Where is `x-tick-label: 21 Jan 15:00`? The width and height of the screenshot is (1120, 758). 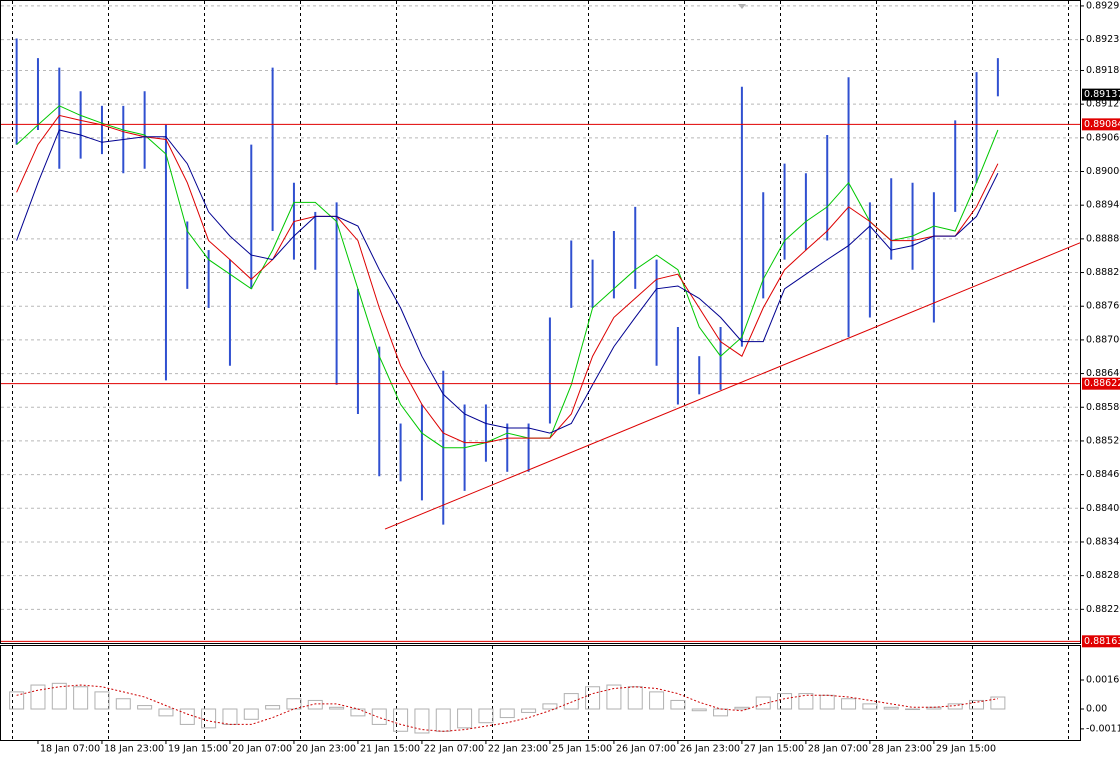 x-tick-label: 21 Jan 15:00 is located at coordinates (390, 749).